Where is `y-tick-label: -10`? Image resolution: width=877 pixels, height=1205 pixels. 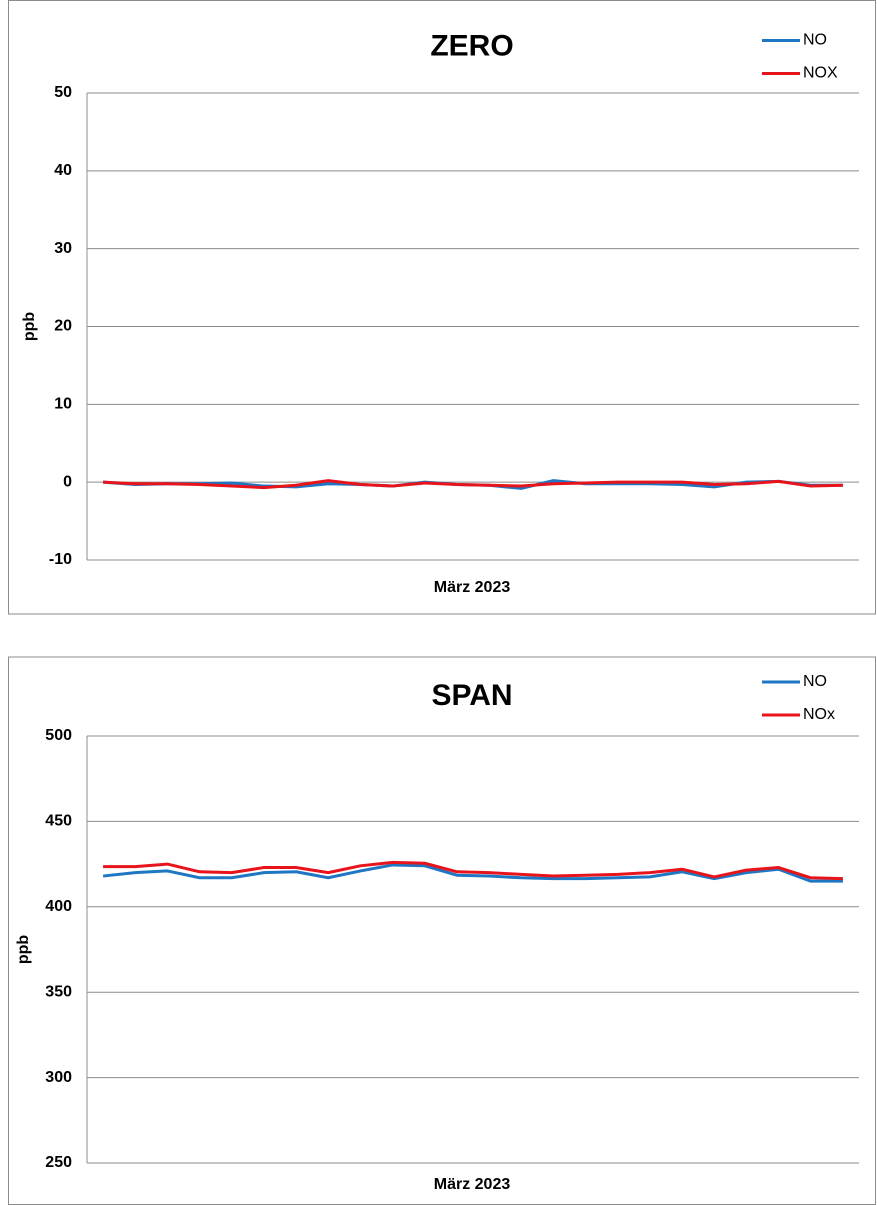 y-tick-label: -10 is located at coordinates (60, 559).